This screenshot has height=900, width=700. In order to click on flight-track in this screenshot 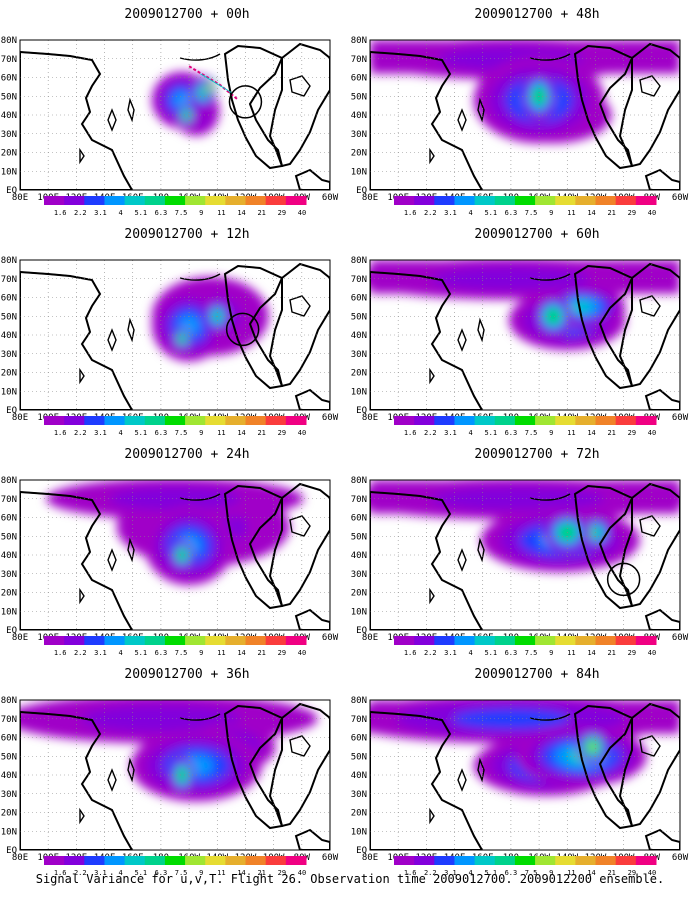, I will do `click(216, 83)`.